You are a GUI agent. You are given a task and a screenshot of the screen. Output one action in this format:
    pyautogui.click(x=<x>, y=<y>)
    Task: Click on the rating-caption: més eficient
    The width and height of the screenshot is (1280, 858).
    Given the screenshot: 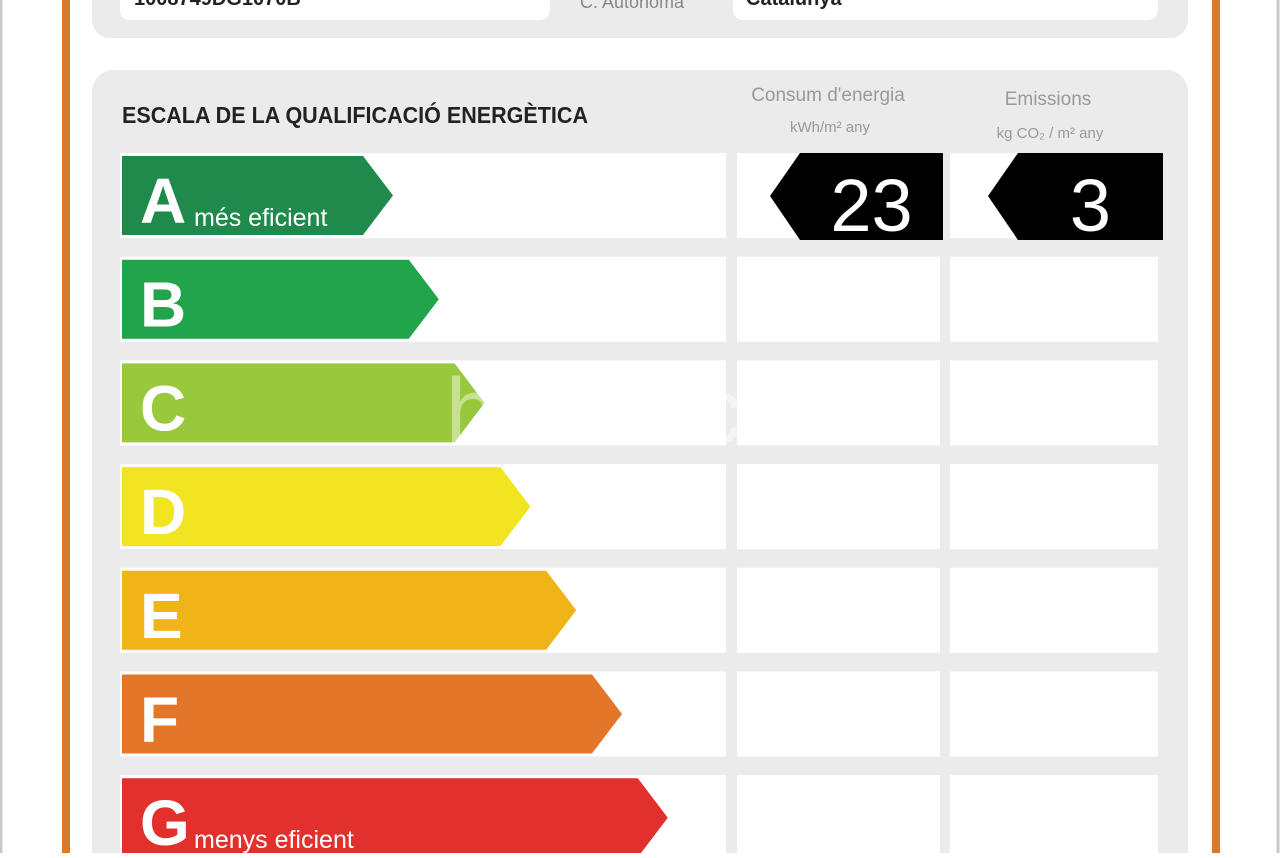 What is the action you would take?
    pyautogui.click(x=260, y=218)
    